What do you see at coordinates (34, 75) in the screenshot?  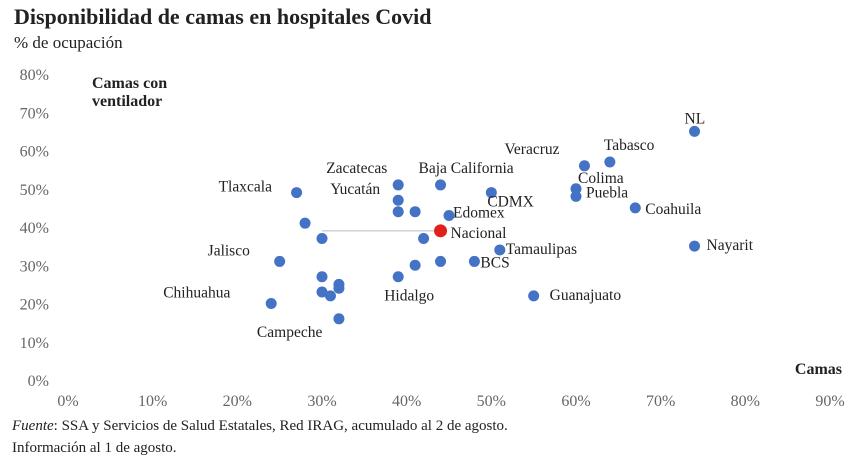 I see `y-tick-label: 80%` at bounding box center [34, 75].